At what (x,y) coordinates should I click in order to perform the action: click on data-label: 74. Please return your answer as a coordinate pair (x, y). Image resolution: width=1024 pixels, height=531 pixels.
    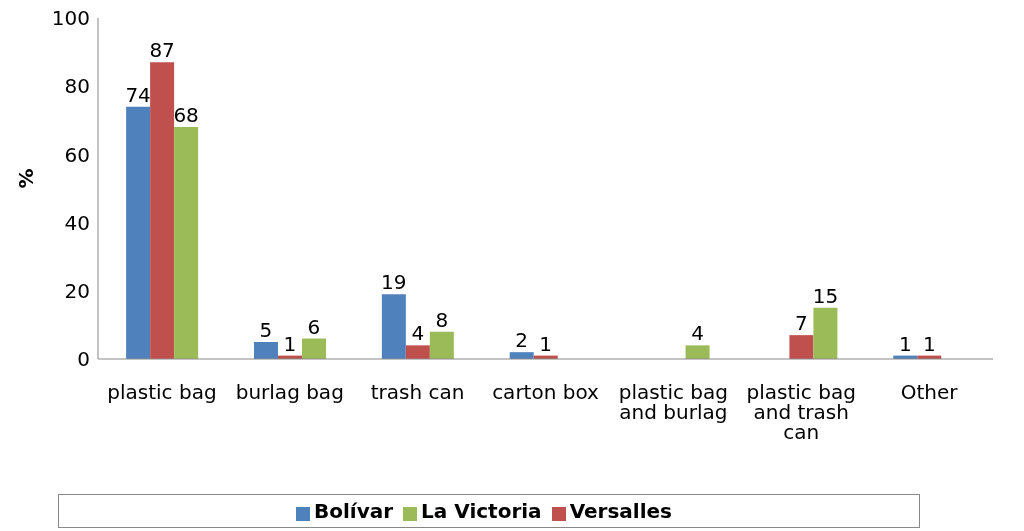
    Looking at the image, I should click on (138, 94).